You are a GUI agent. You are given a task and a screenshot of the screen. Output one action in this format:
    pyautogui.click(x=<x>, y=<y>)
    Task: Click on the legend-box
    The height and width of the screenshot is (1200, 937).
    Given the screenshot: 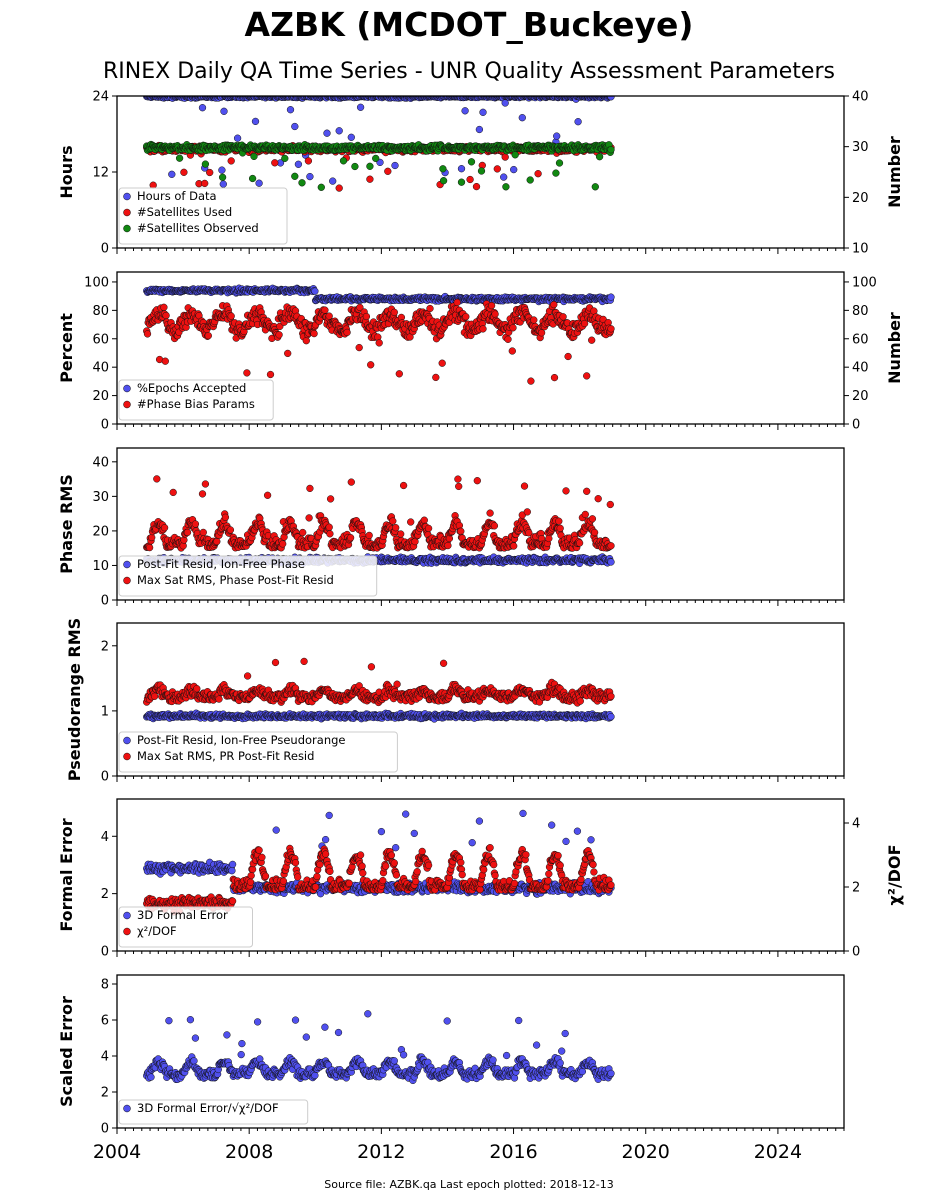 What is the action you would take?
    pyautogui.click(x=203, y=216)
    